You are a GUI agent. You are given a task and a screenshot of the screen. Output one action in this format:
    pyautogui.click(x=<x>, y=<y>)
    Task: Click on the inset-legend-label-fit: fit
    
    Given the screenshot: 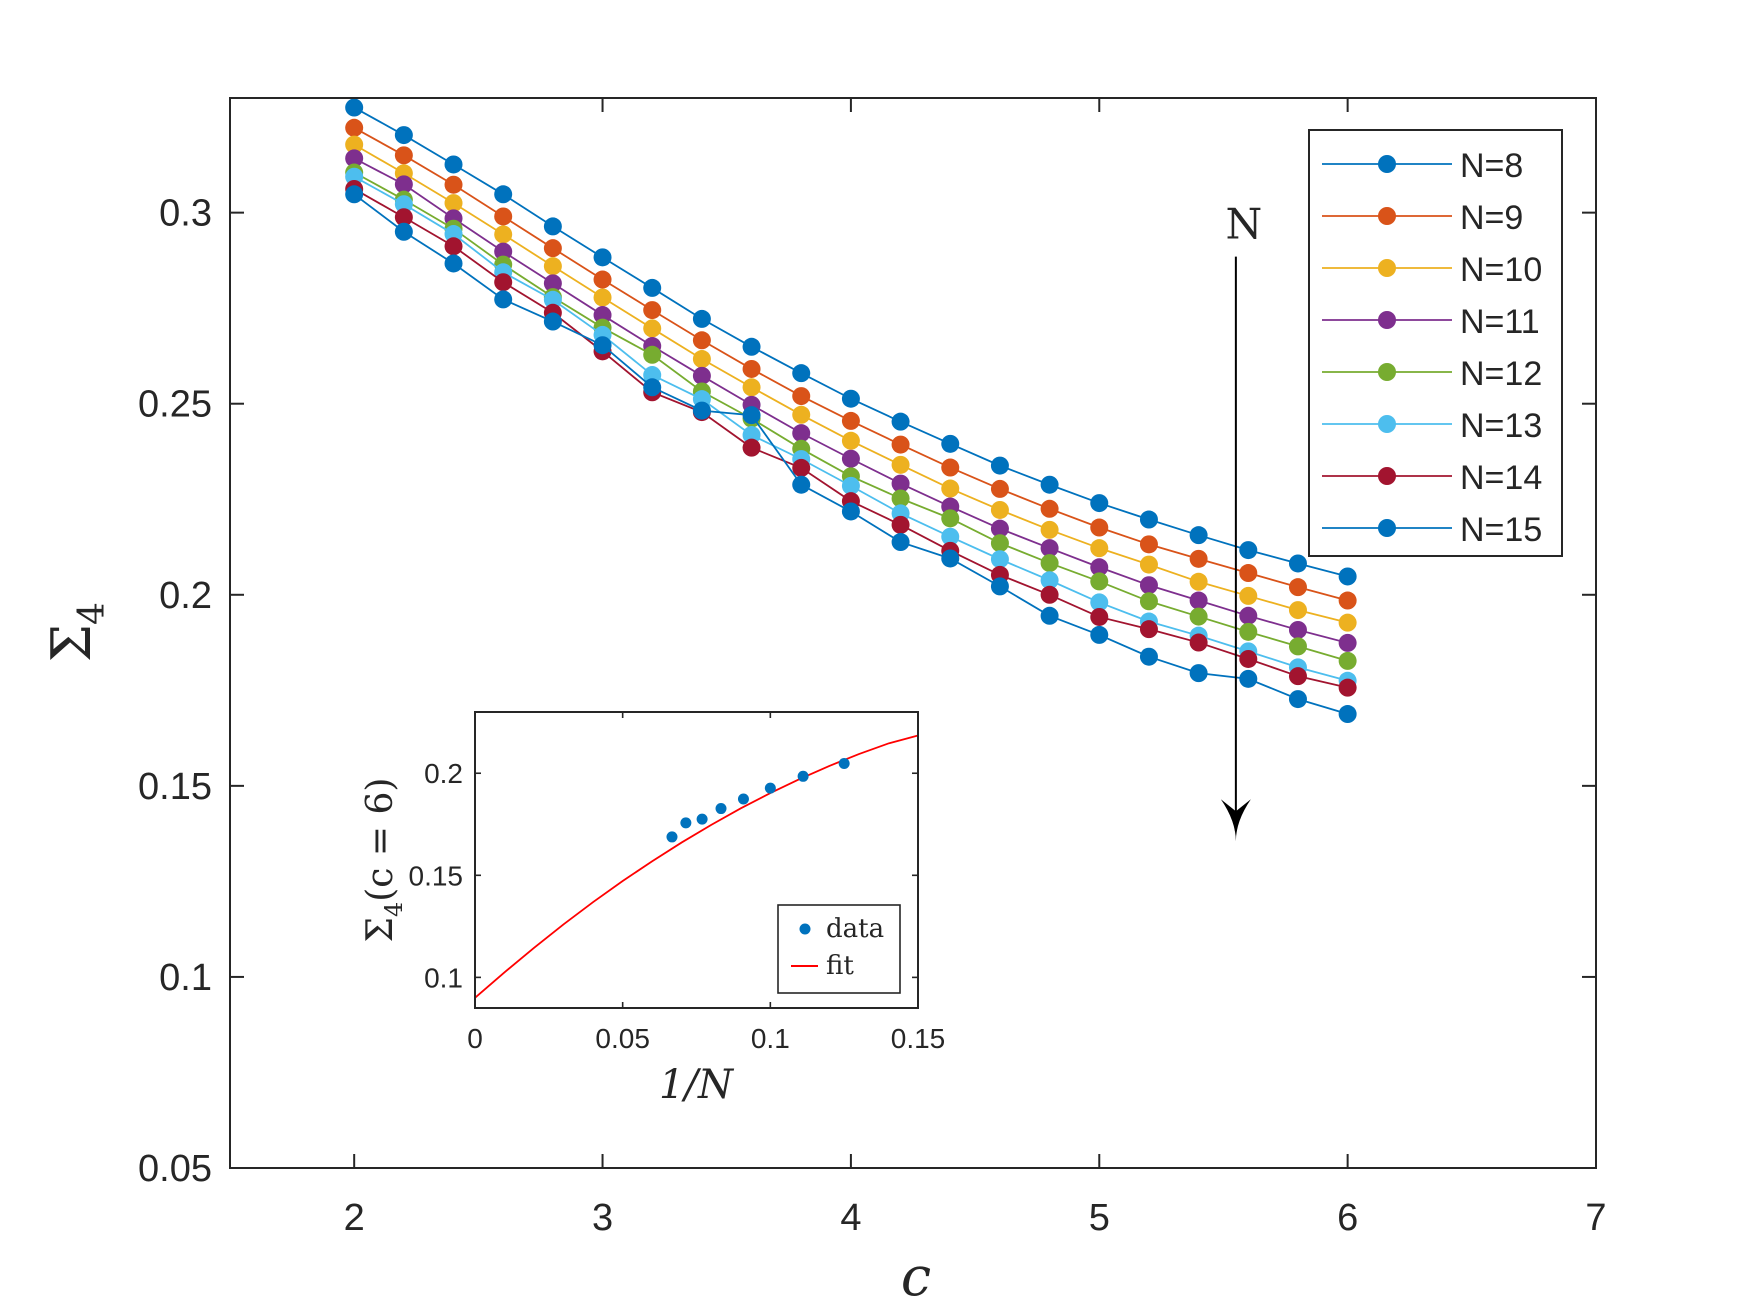 What is the action you would take?
    pyautogui.click(x=840, y=966)
    